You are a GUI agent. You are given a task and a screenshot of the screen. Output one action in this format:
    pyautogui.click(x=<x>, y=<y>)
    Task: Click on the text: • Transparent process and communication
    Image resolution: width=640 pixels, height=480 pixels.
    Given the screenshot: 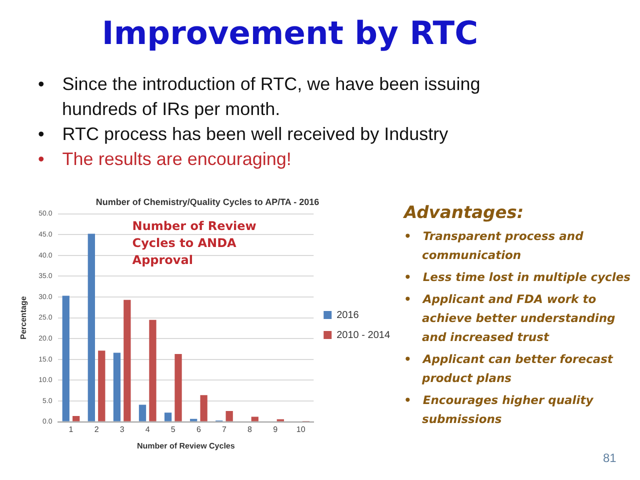 What is the action you would take?
    pyautogui.click(x=494, y=246)
    